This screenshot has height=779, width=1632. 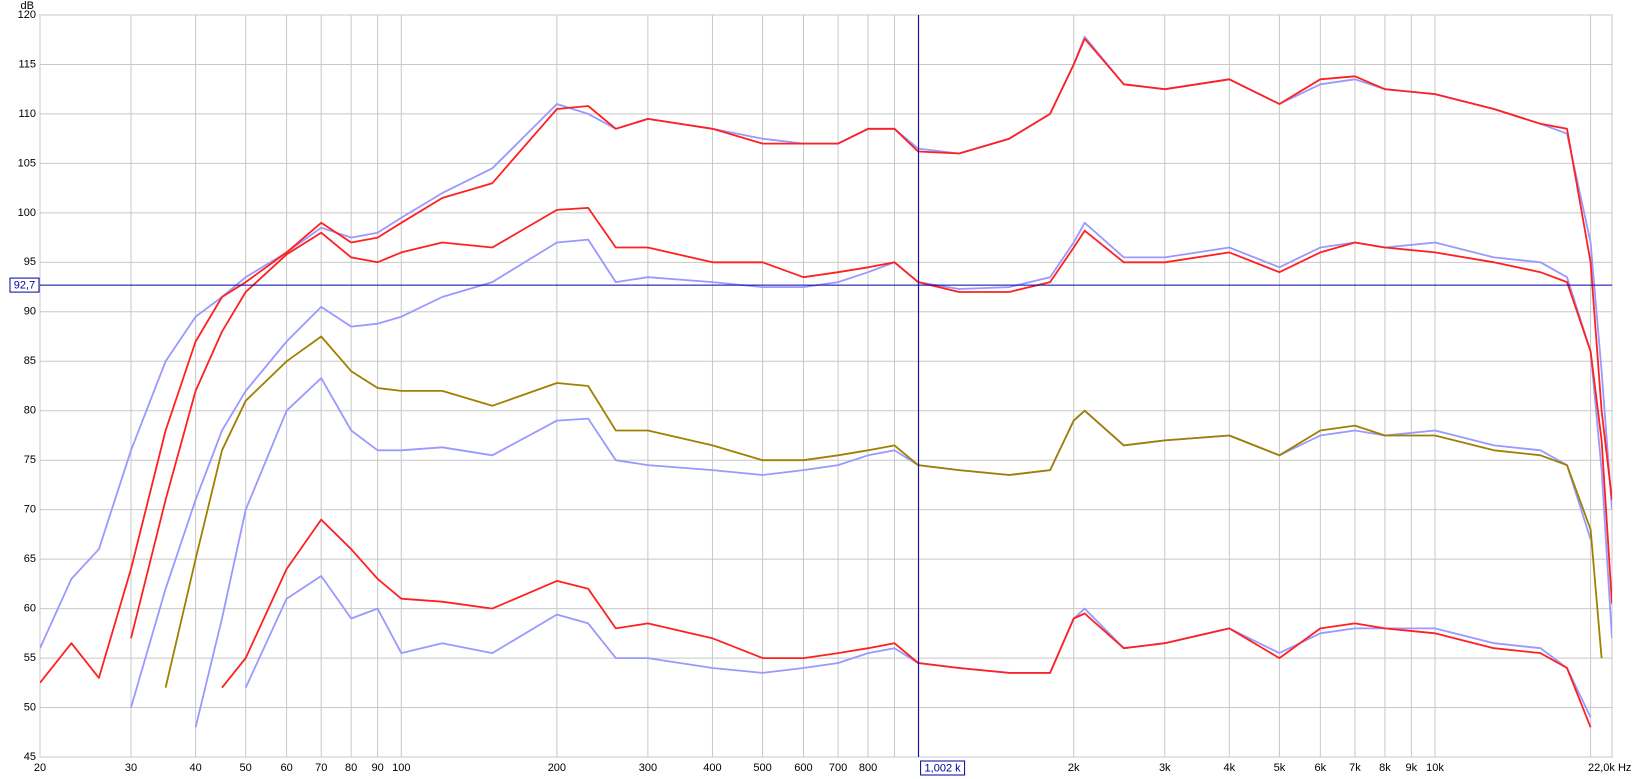 What do you see at coordinates (30, 312) in the screenshot?
I see `y-tick-label: 90` at bounding box center [30, 312].